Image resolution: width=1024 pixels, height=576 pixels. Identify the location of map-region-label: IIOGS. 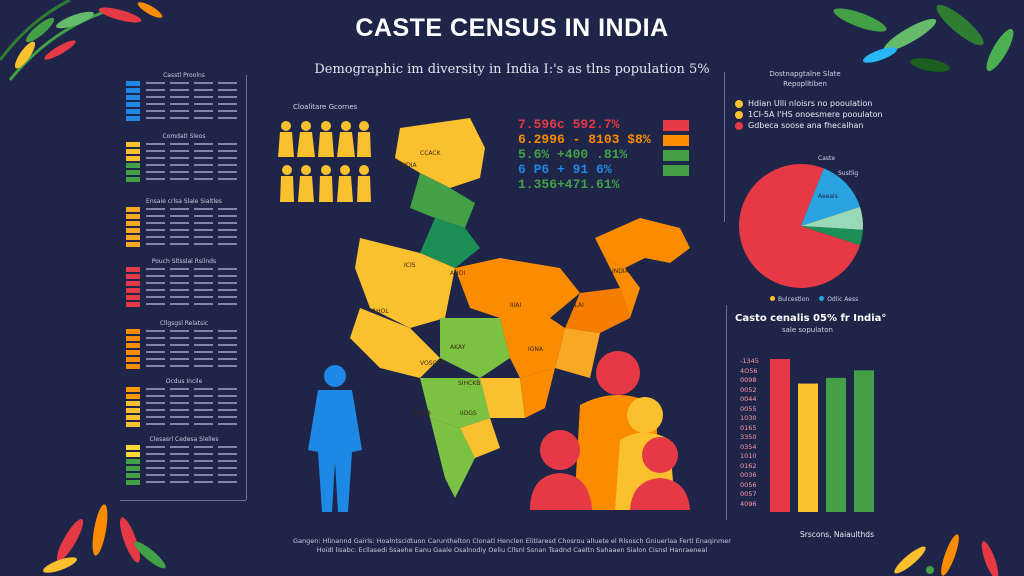
(468, 413).